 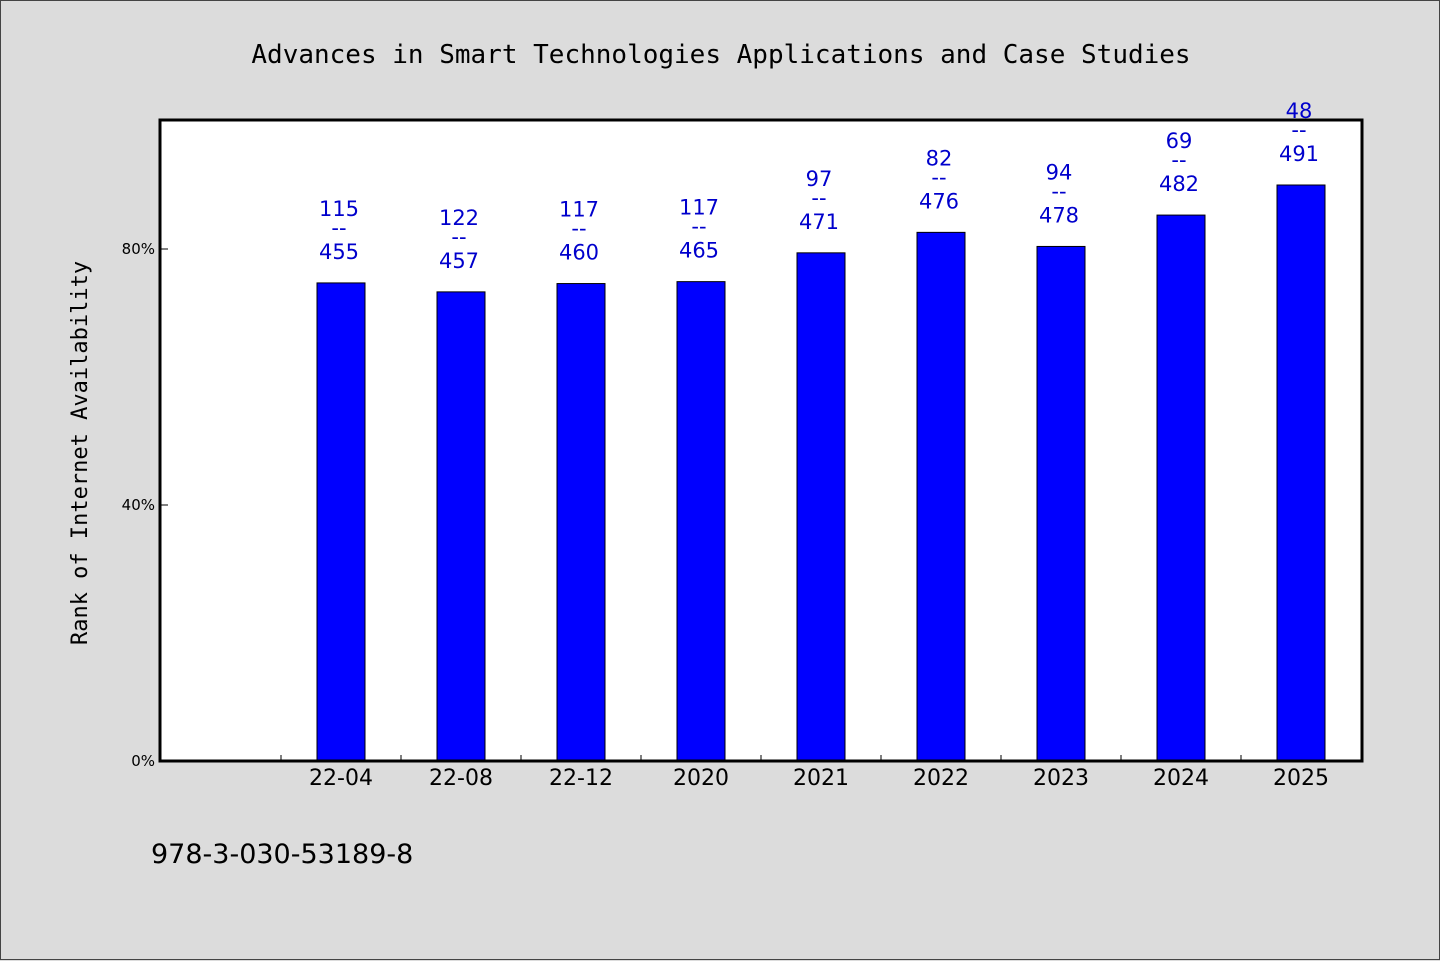 What do you see at coordinates (941, 778) in the screenshot?
I see `x-tick-label: 2022` at bounding box center [941, 778].